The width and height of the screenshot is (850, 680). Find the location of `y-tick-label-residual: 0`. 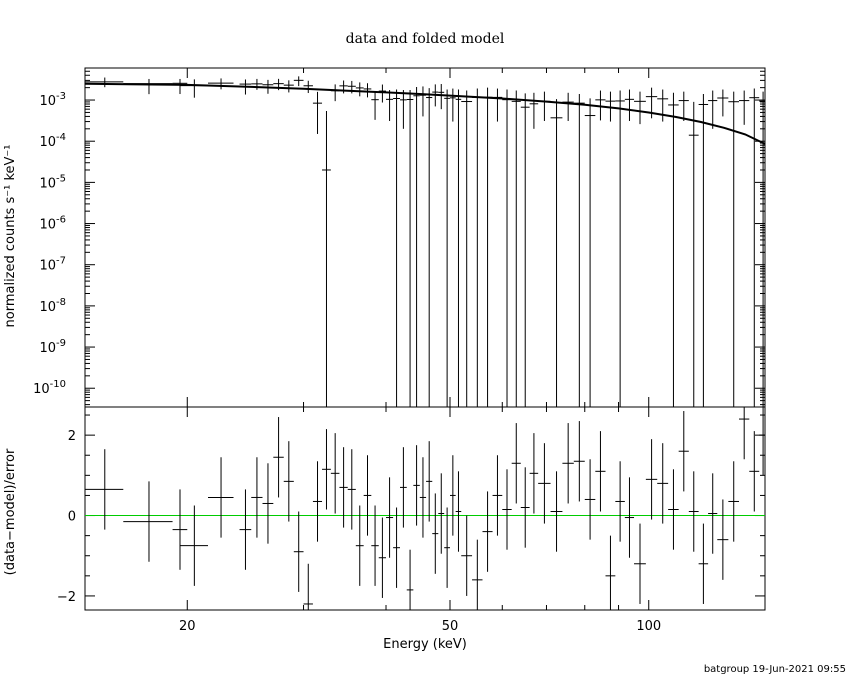

y-tick-label-residual: 0 is located at coordinates (72, 517).